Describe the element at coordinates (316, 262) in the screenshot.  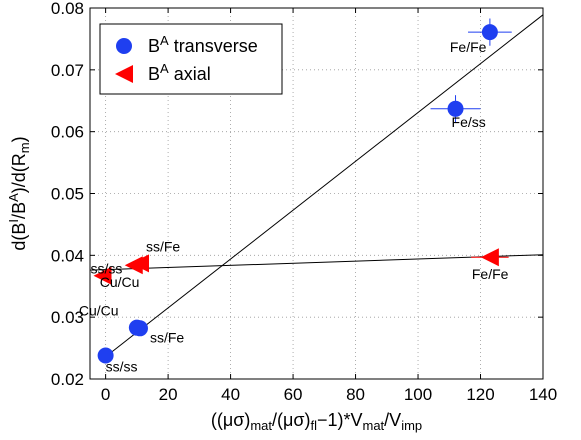
I see `fit-line` at that location.